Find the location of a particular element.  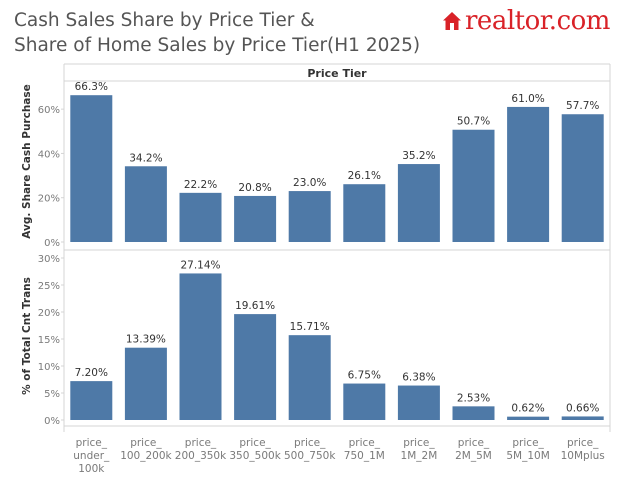

data-label: 50.7% is located at coordinates (473, 122).